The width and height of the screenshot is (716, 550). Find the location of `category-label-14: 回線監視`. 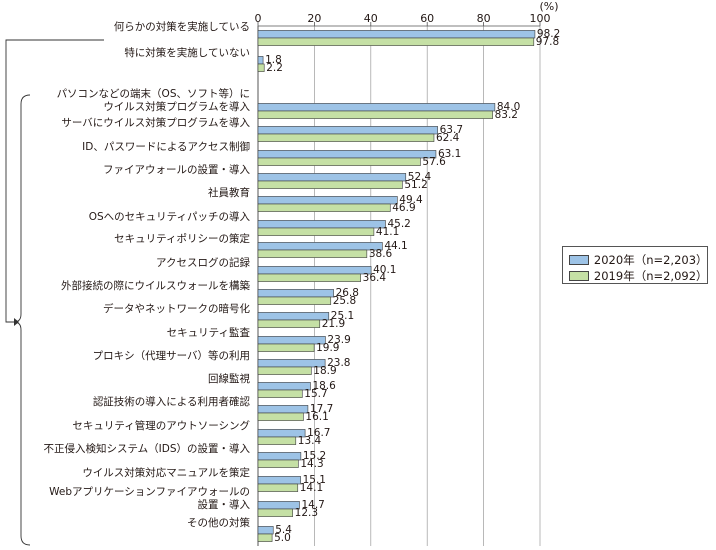

category-label-14: 回線監視 is located at coordinates (229, 378).